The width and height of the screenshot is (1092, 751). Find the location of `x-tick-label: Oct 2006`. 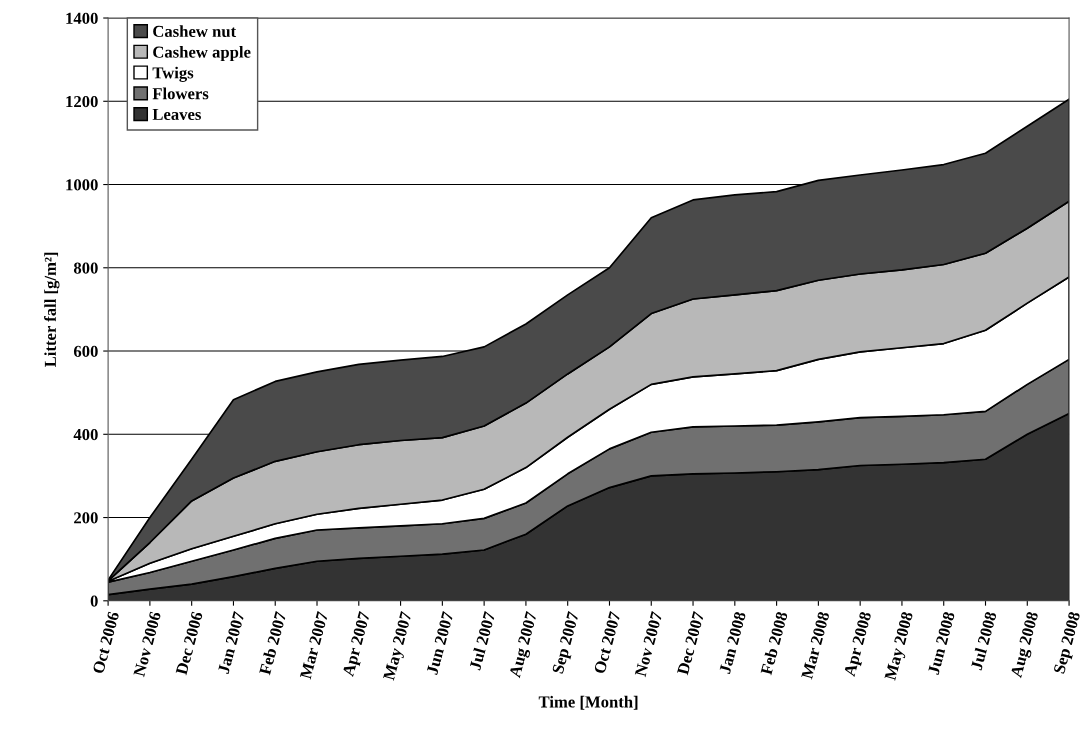

x-tick-label: Oct 2006 is located at coordinates (106, 643).